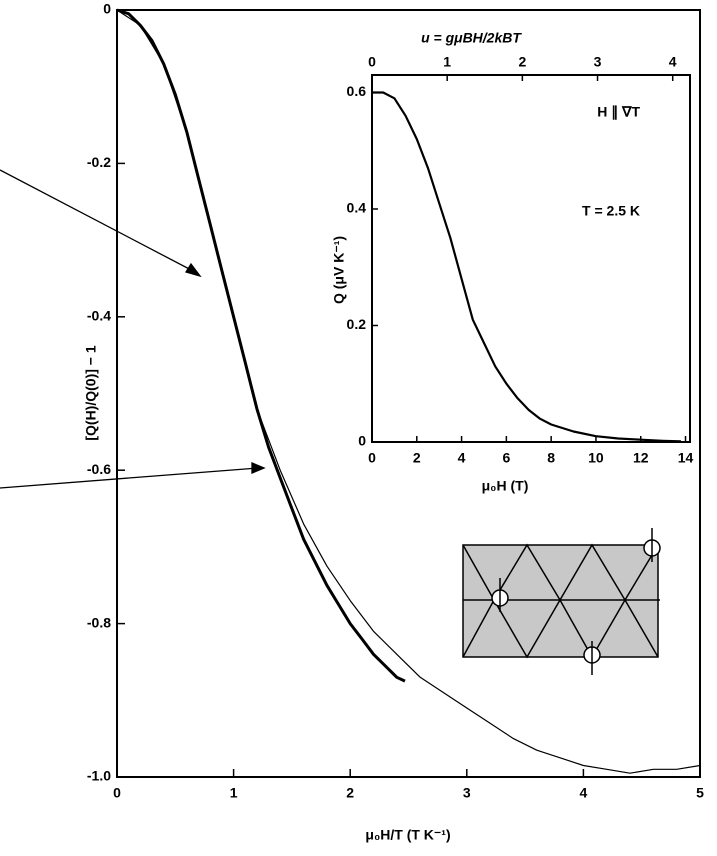 This screenshot has width=717, height=856. What do you see at coordinates (505, 486) in the screenshot?
I see `x-axis-label: μ₀H (T)` at bounding box center [505, 486].